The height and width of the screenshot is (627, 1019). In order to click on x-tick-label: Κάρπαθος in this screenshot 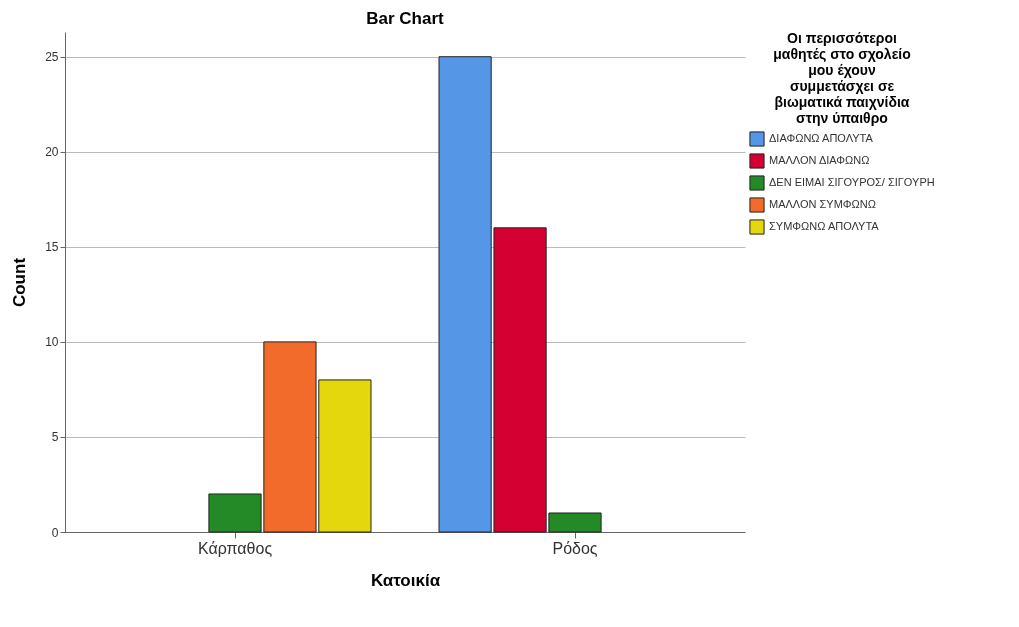, I will do `click(235, 548)`.